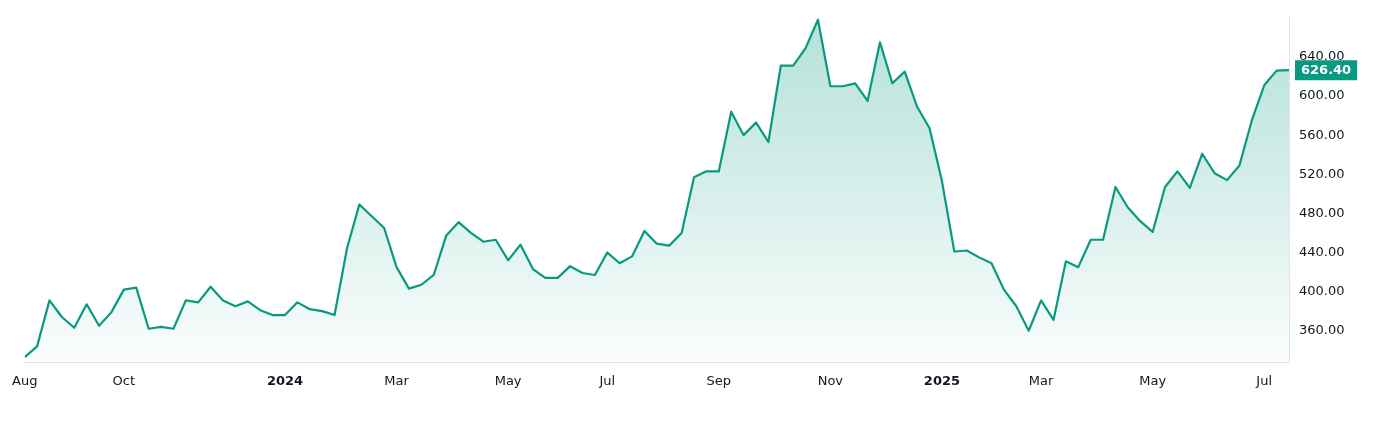 The image size is (1394, 443). I want to click on x-tick-label: Aug, so click(25, 381).